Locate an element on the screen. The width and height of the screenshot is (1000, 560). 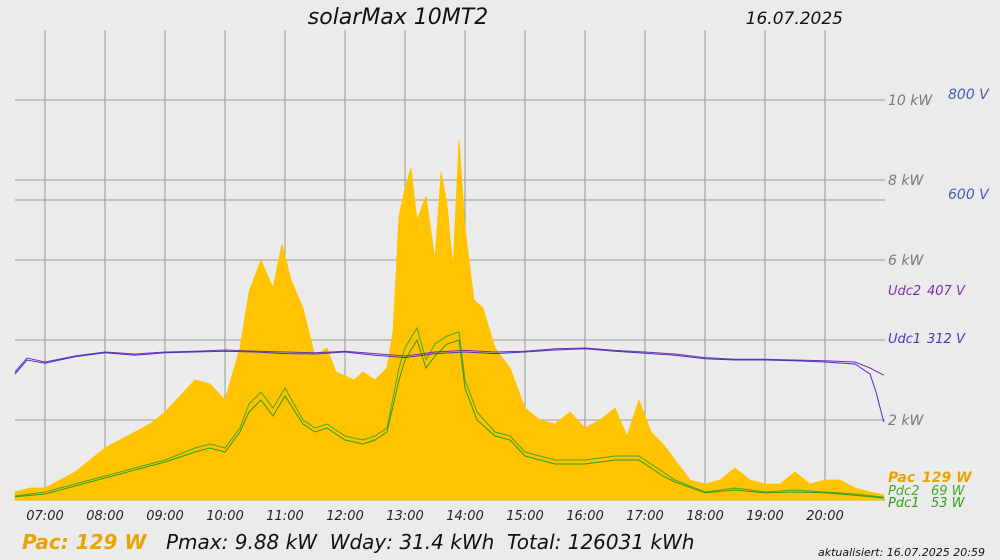
series-udc1-line is located at coordinates (449, 385).